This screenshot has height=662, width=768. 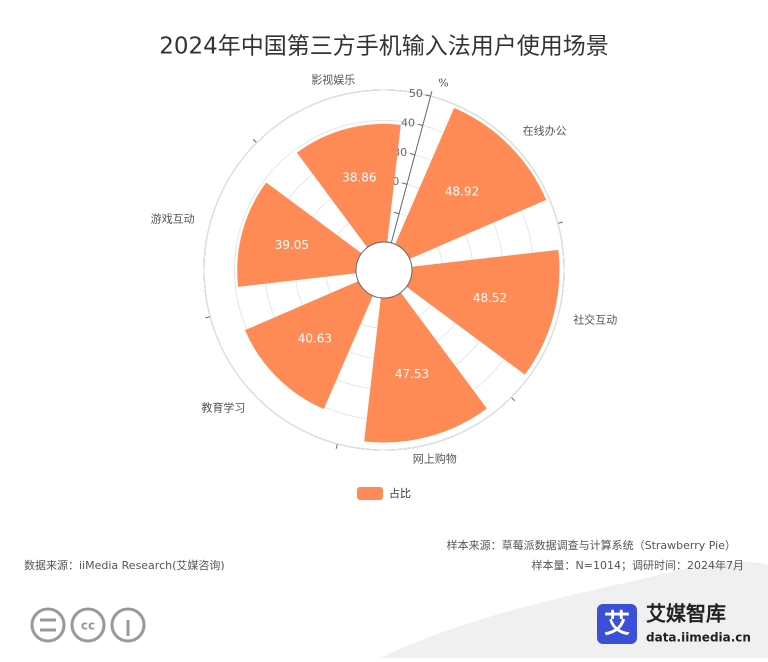 I want to click on category-label: 游戏互动, so click(x=173, y=218).